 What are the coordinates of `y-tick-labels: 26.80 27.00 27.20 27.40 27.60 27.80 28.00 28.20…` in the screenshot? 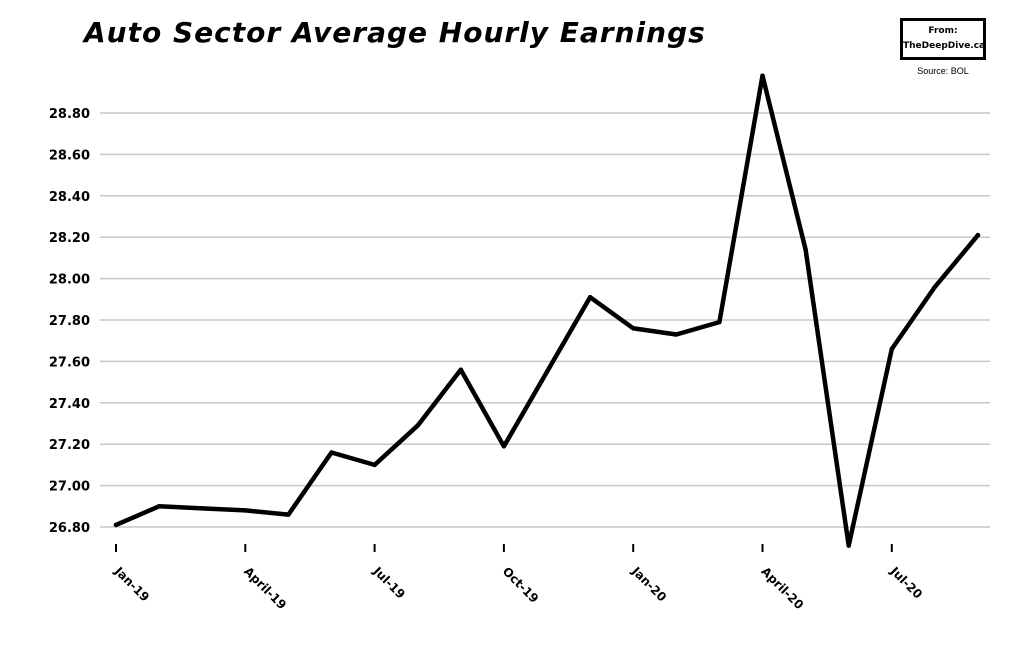 It's located at (69, 321).